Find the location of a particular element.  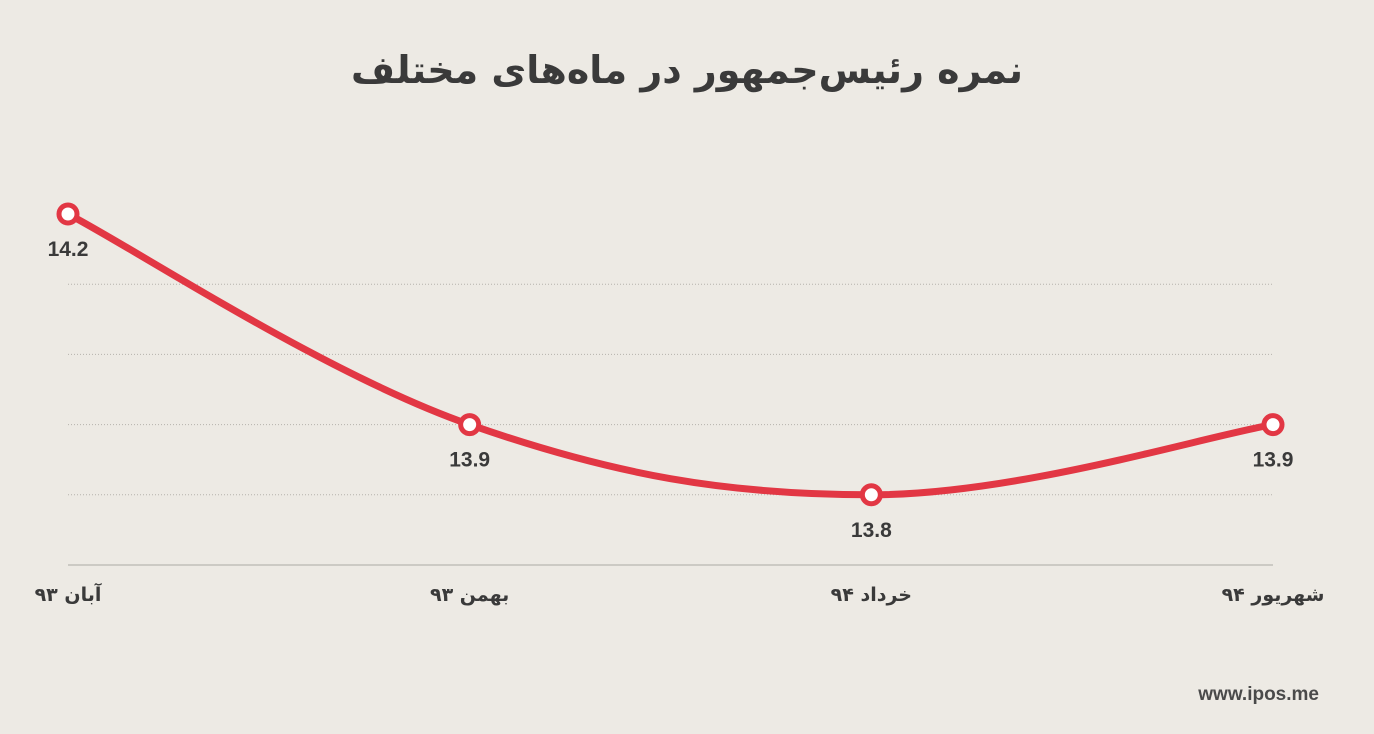

x-tick-label: خرداد ۹۴ is located at coordinates (871, 595).